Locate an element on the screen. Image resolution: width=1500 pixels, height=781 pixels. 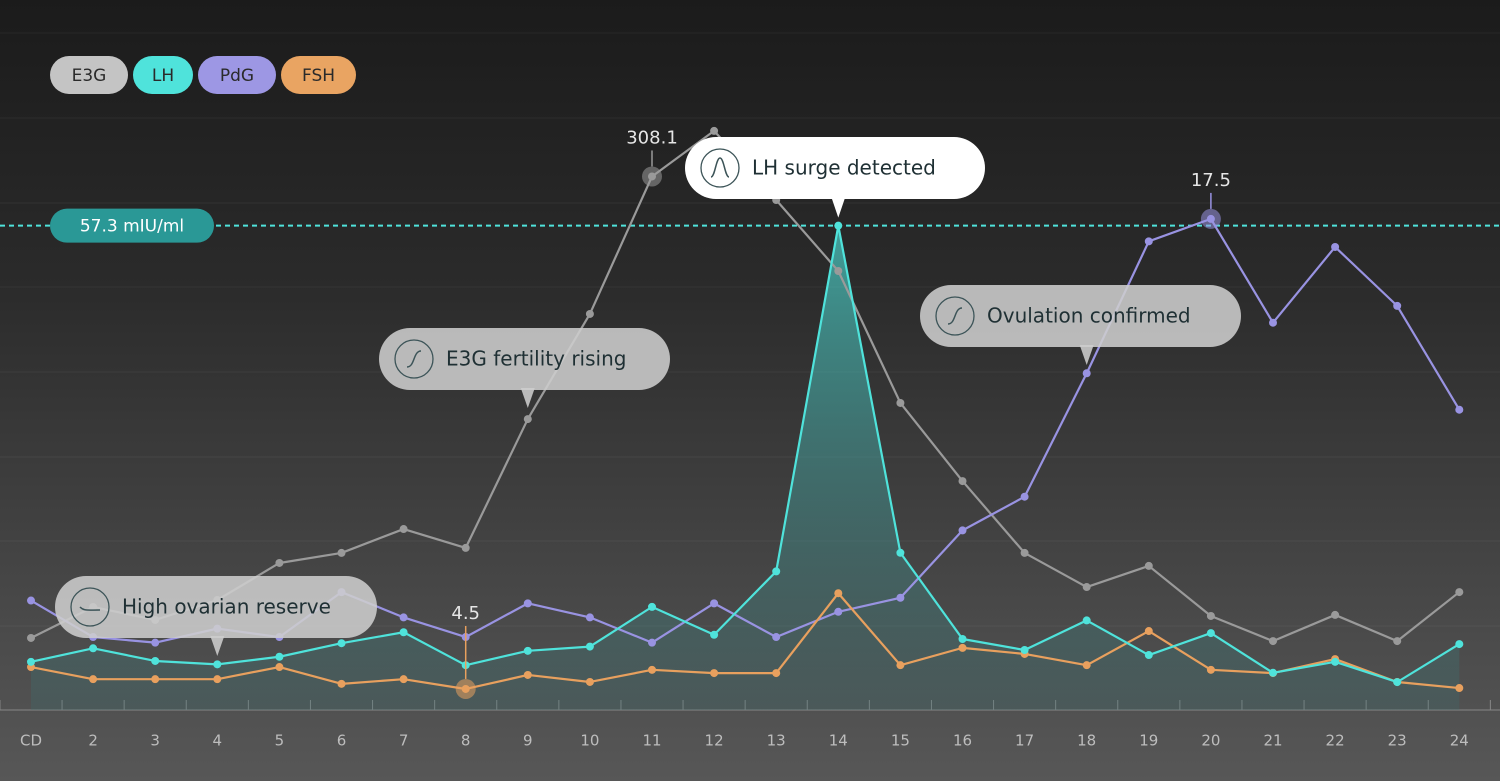
x-tick-label: 7 is located at coordinates (404, 741).